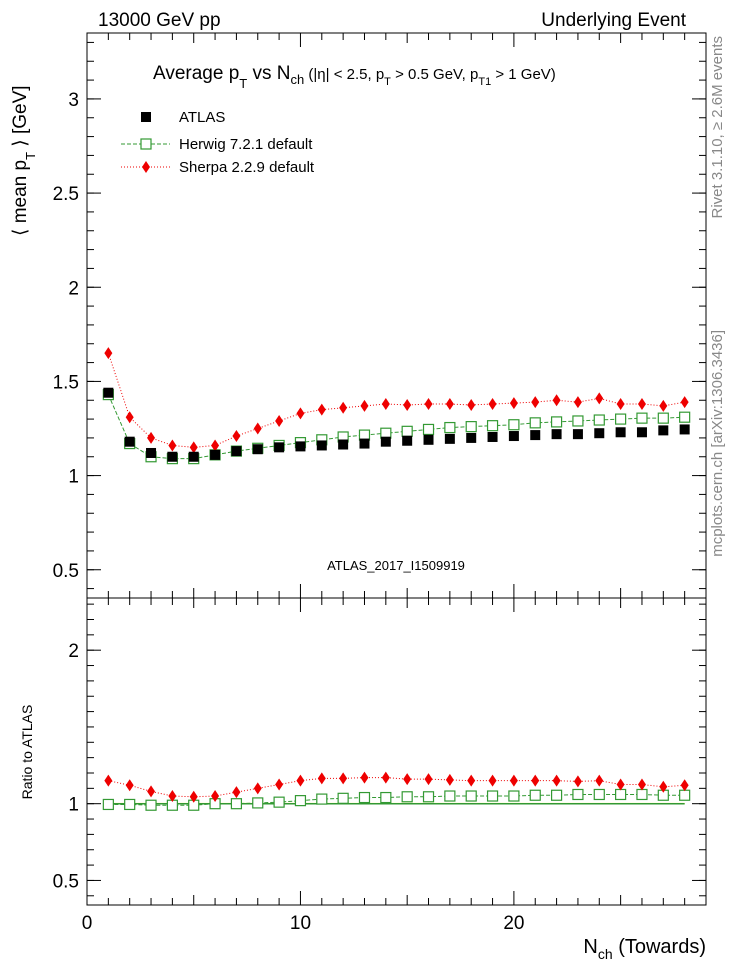  I want to click on ratio-series, so click(396, 791).